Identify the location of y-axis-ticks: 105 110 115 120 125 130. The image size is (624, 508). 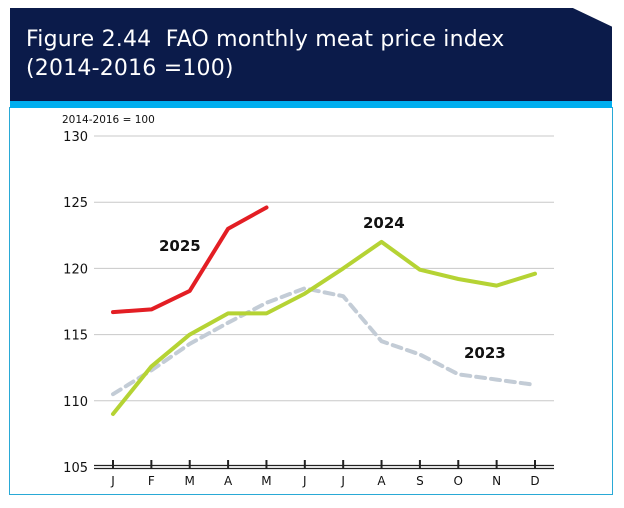
(75, 303).